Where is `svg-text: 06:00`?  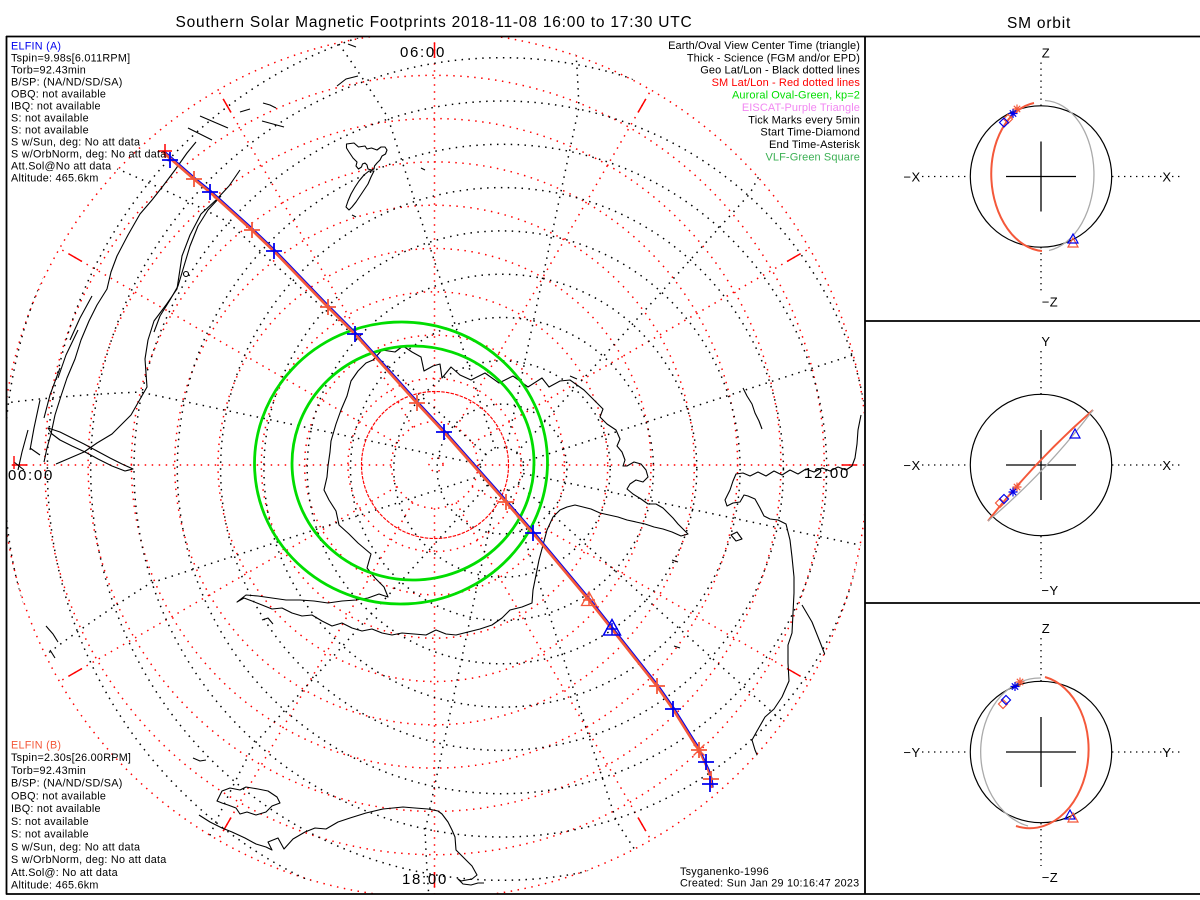
svg-text: 06:00 is located at coordinates (423, 52).